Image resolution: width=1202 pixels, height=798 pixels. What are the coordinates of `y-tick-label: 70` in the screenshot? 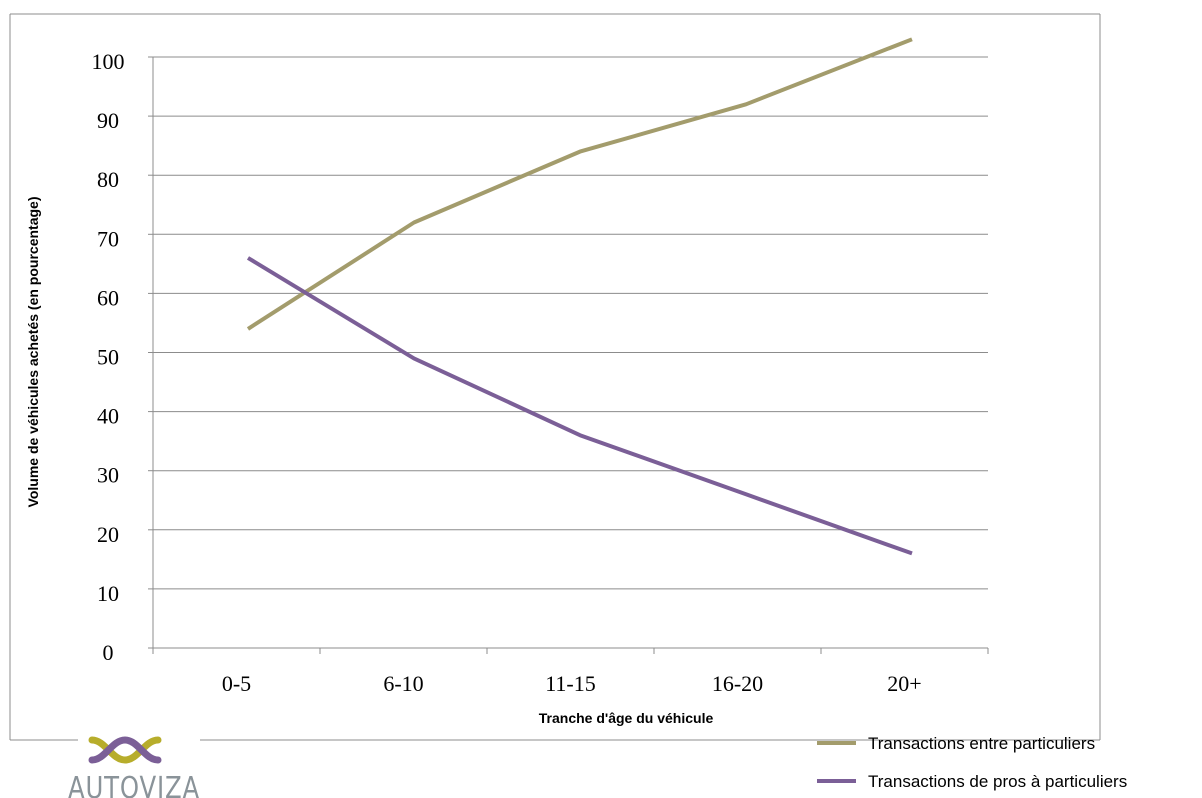 It's located at (108, 238).